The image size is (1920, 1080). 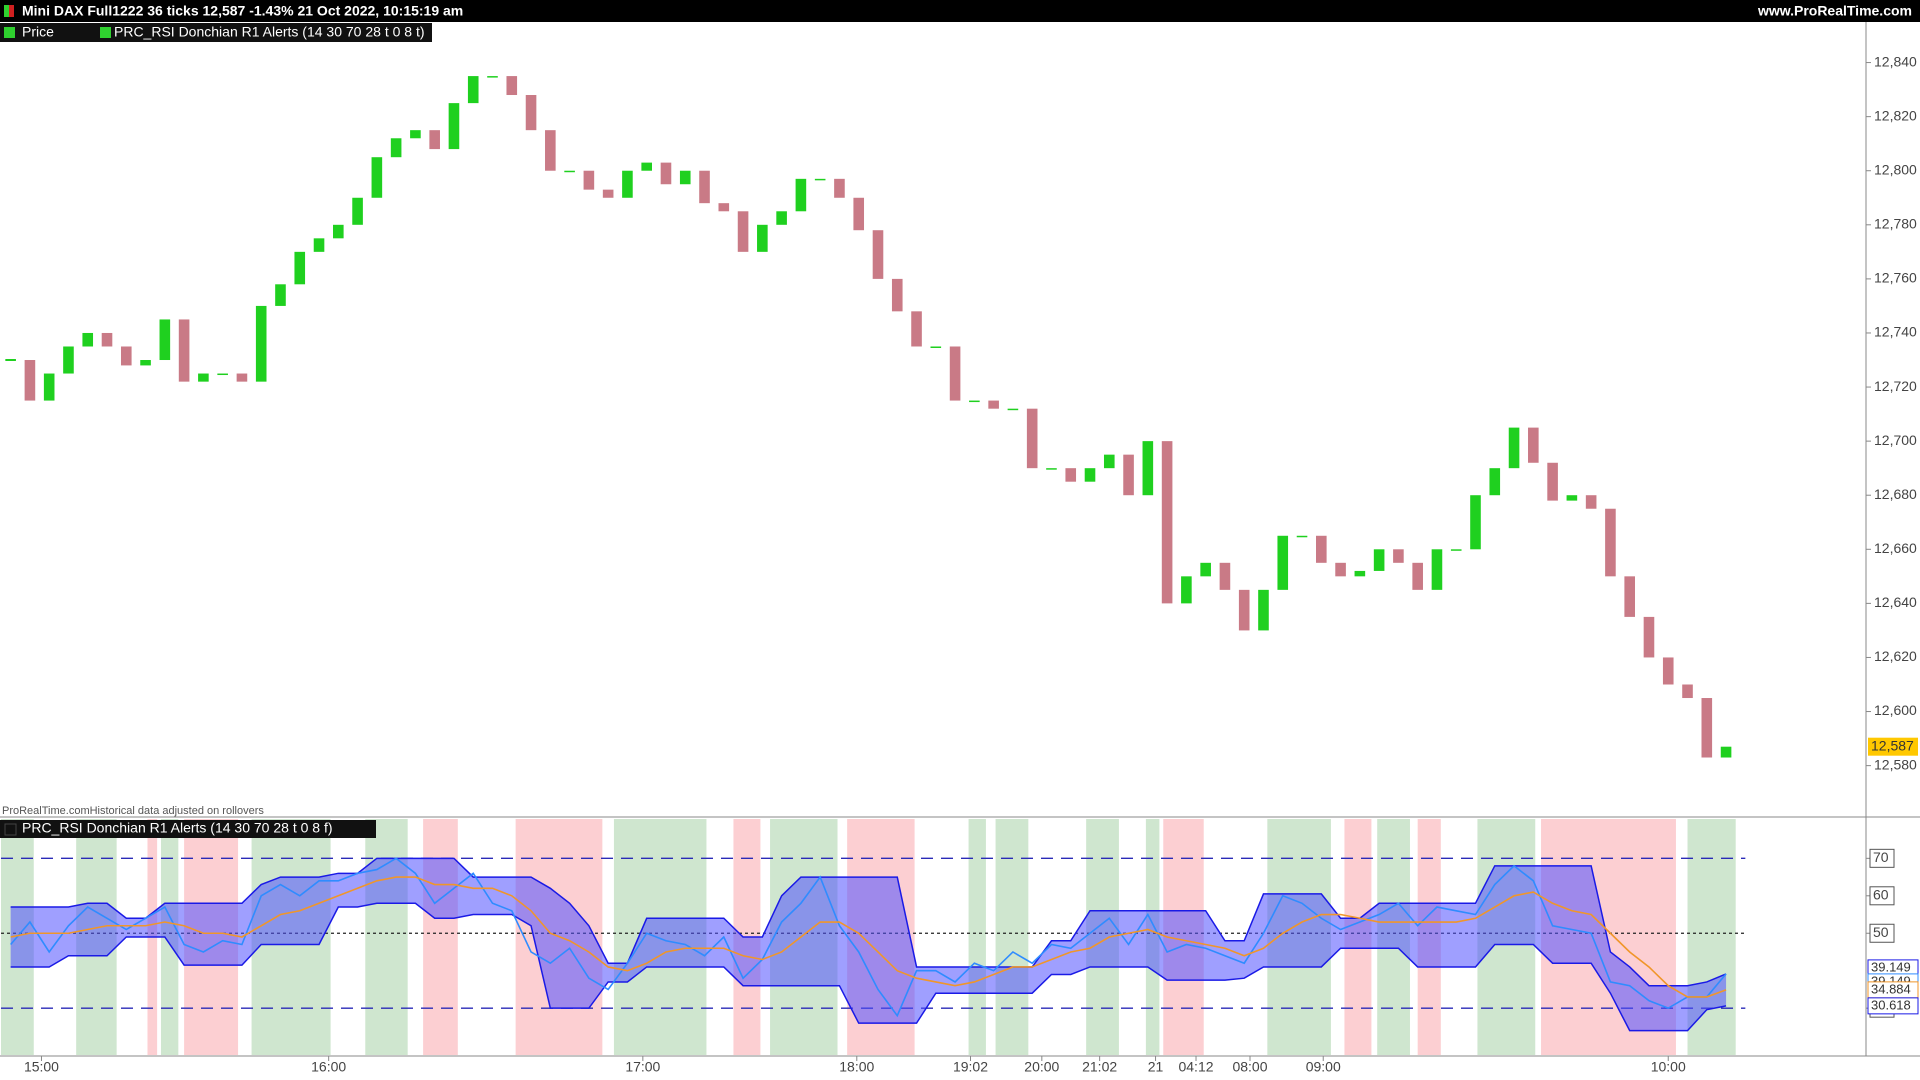 I want to click on legend-price: Price, so click(x=38, y=32).